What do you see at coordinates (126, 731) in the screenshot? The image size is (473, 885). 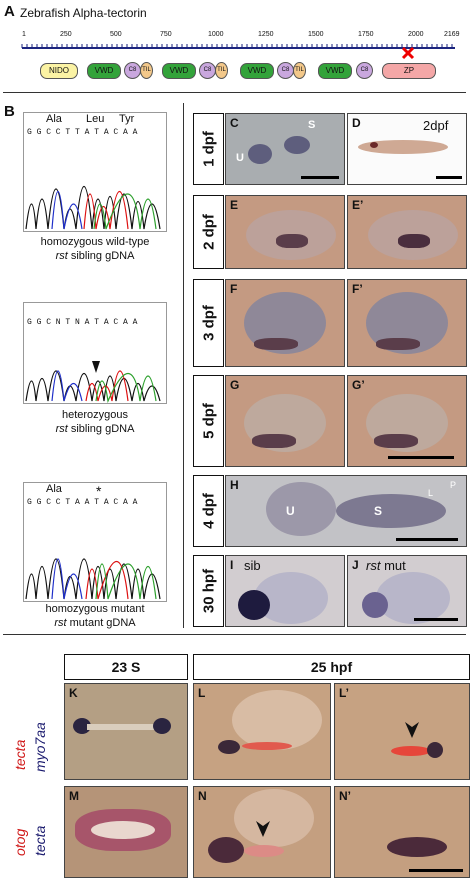 I see `image-panel-k: K` at bounding box center [126, 731].